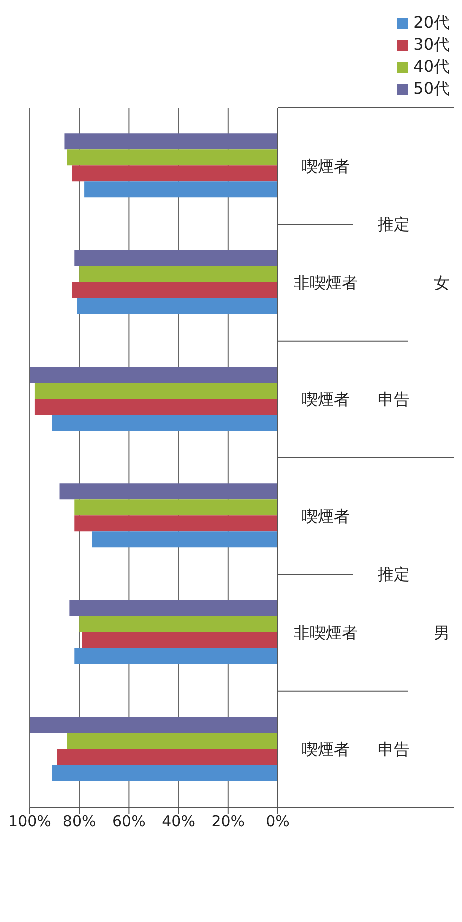 The height and width of the screenshot is (922, 462). What do you see at coordinates (442, 283) in the screenshot?
I see `text: 女` at bounding box center [442, 283].